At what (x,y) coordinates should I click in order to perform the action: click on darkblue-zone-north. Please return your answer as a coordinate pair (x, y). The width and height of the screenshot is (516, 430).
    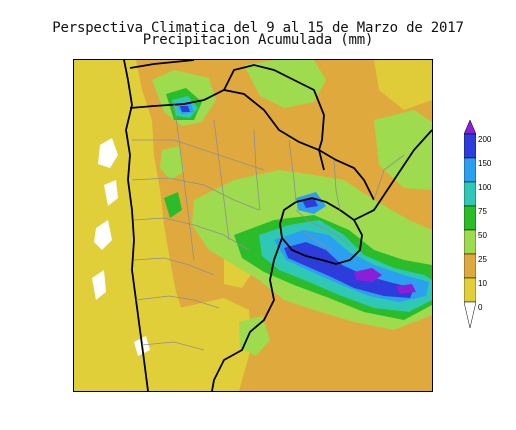
    Looking at the image, I should click on (185, 109).